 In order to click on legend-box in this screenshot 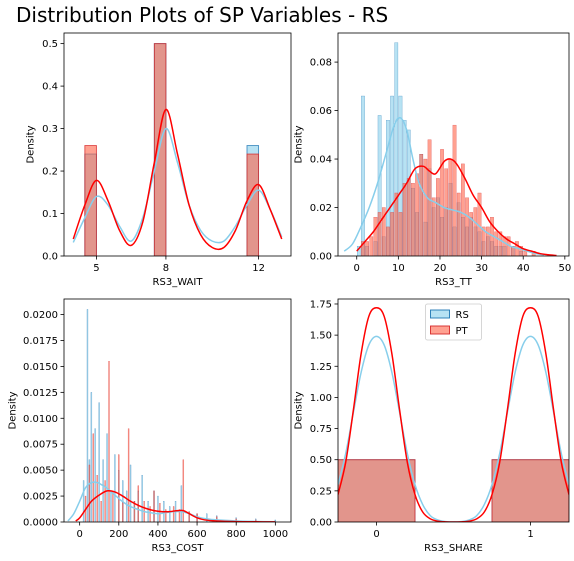, I will do `click(453, 322)`.